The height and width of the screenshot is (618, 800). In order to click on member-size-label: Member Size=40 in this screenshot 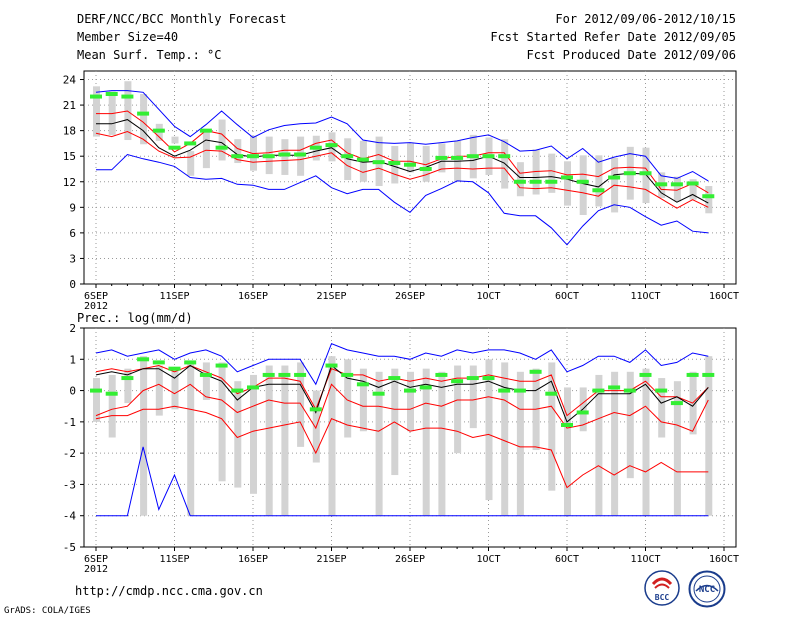, I will do `click(128, 37)`.